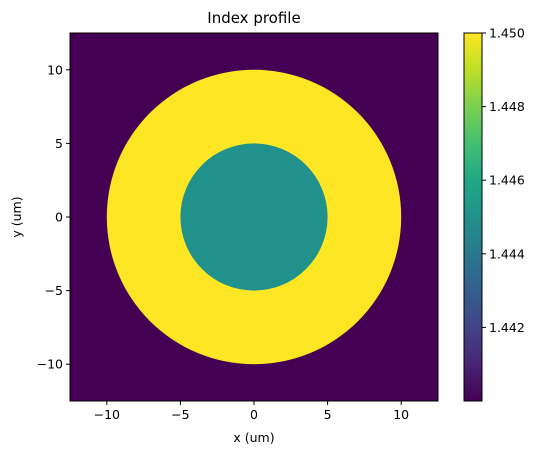 This screenshot has height=455, width=540. Describe the element at coordinates (507, 180) in the screenshot. I see `colorbar-tick-label: 1.446` at that location.